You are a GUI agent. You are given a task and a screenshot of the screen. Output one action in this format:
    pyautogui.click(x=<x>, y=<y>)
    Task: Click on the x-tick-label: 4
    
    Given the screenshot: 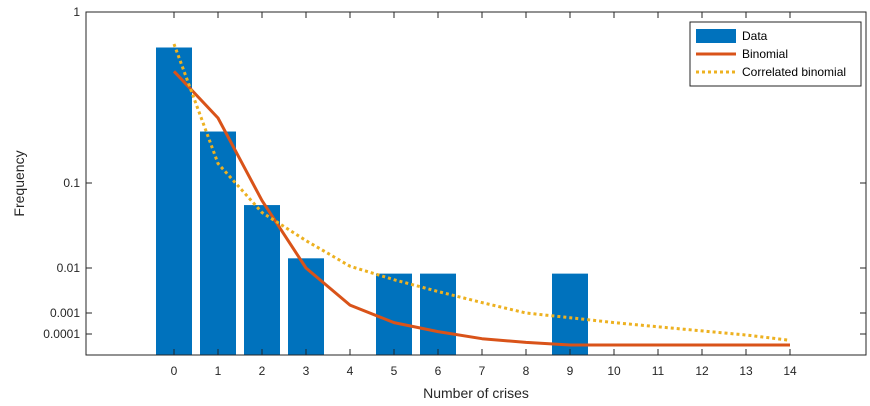 What is the action you would take?
    pyautogui.click(x=350, y=371)
    